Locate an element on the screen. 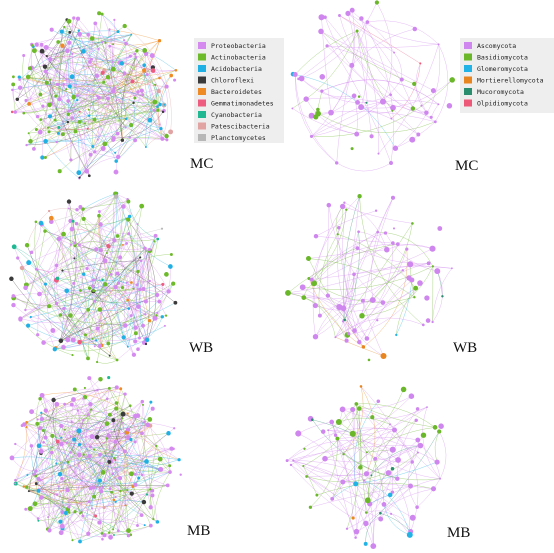  legend-label-proteobacteria: Proteobacteria is located at coordinates (238, 46).